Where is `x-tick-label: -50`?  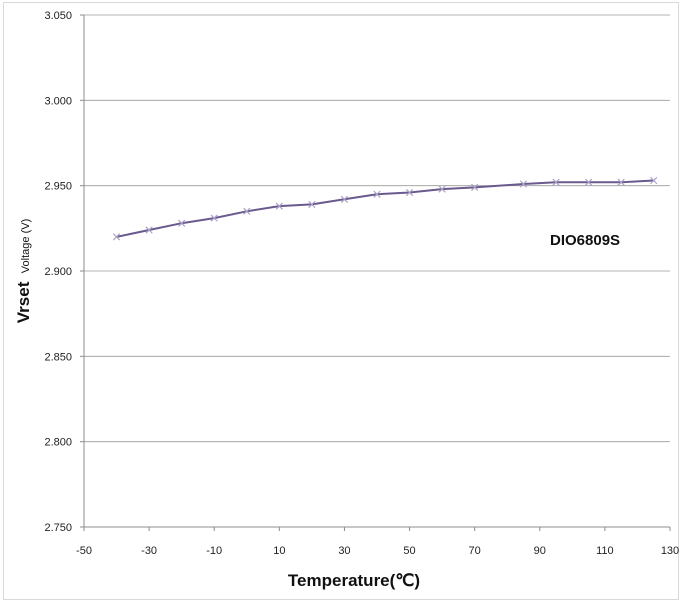 x-tick-label: -50 is located at coordinates (84, 551).